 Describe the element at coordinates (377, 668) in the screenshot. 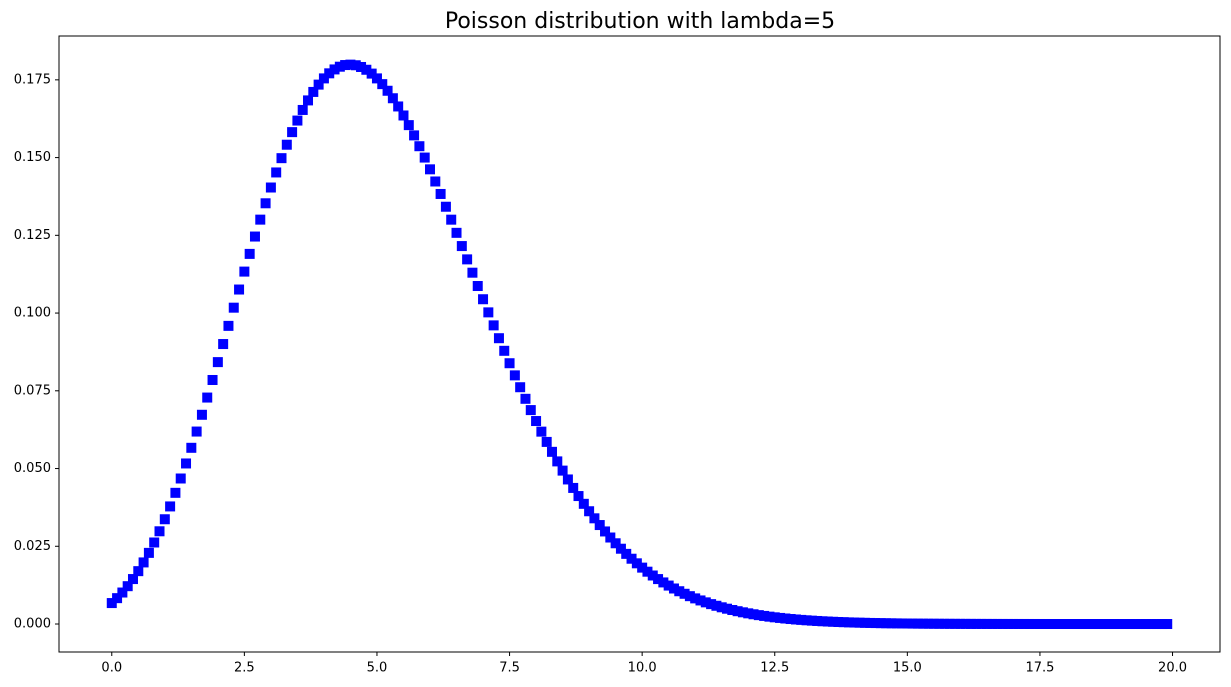

I see `x-tick-label: 5.0` at that location.